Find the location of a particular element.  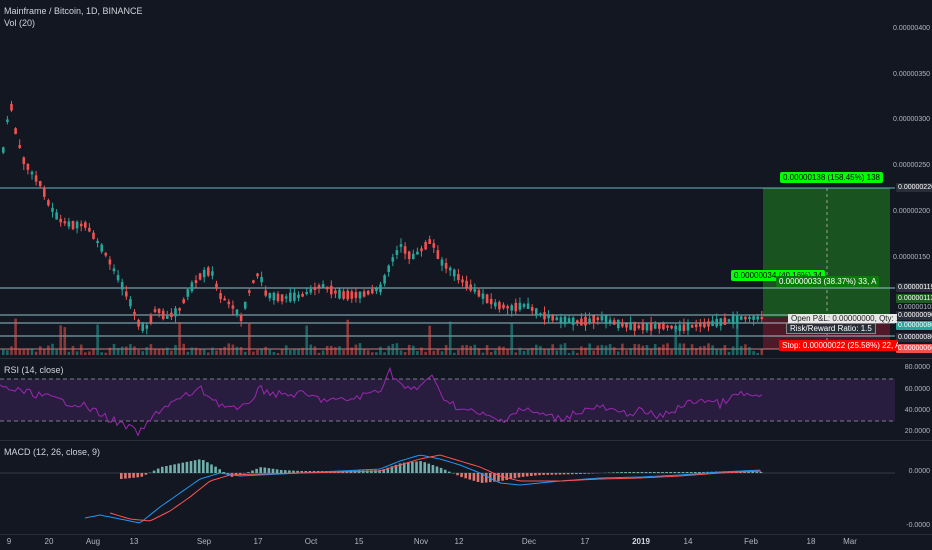

target-label: 0.00000138 (158.45%) 138 is located at coordinates (831, 177).